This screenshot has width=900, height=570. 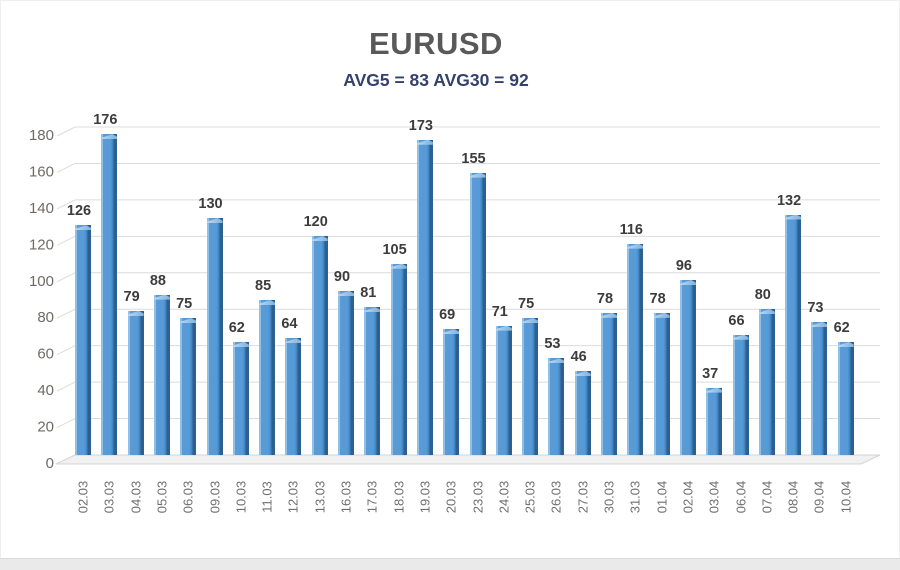 What do you see at coordinates (372, 497) in the screenshot?
I see `x-axis-tick-label: 17.03` at bounding box center [372, 497].